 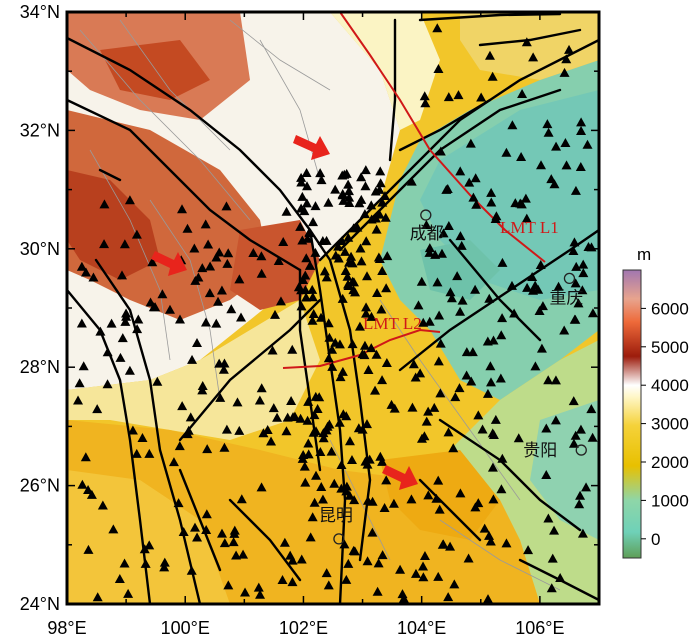 I want to click on elevation-colorbar: m 6000 5000 4000 3000 2000 1000 0, so click(x=655, y=402).